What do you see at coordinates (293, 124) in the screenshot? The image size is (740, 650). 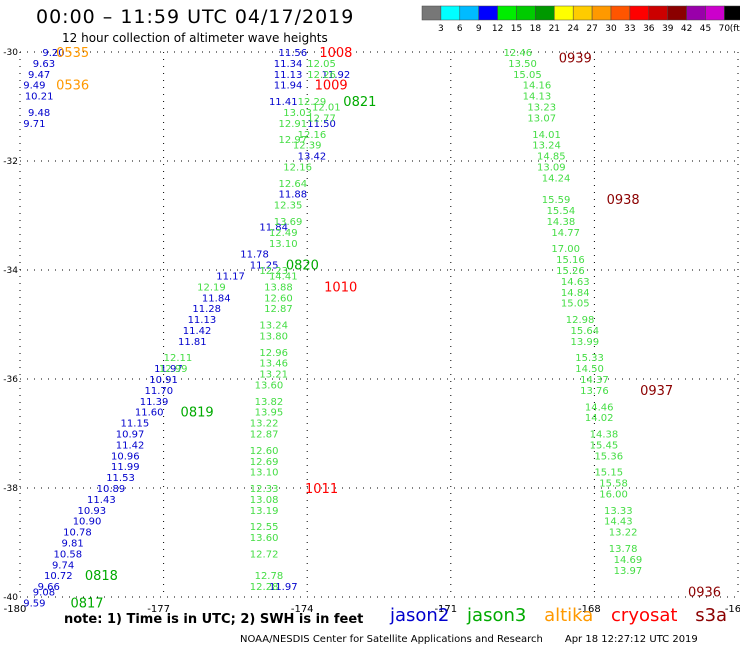 I see `data-point-label: 12.91` at bounding box center [293, 124].